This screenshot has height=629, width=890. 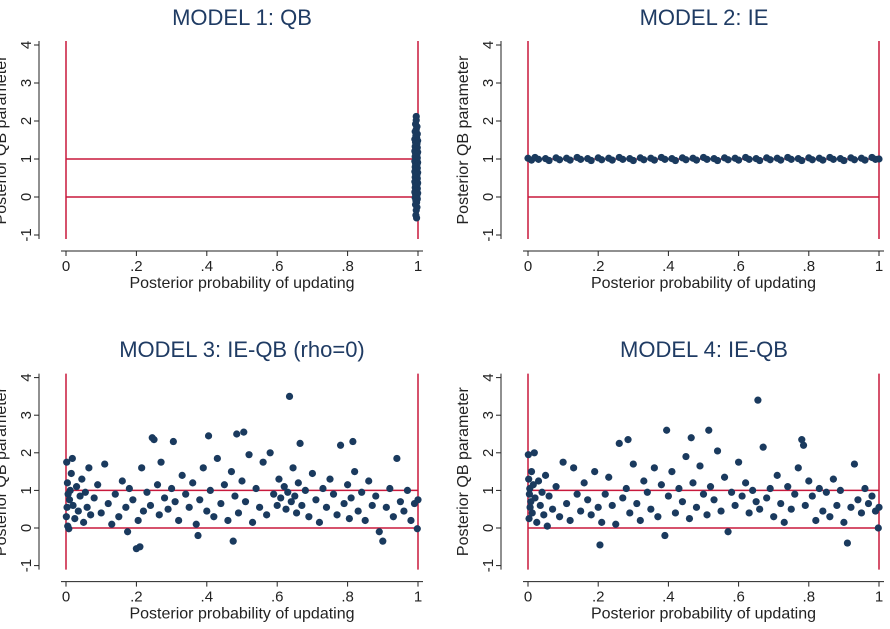 What do you see at coordinates (488, 453) in the screenshot?
I see `y-tick-label: 2` at bounding box center [488, 453].